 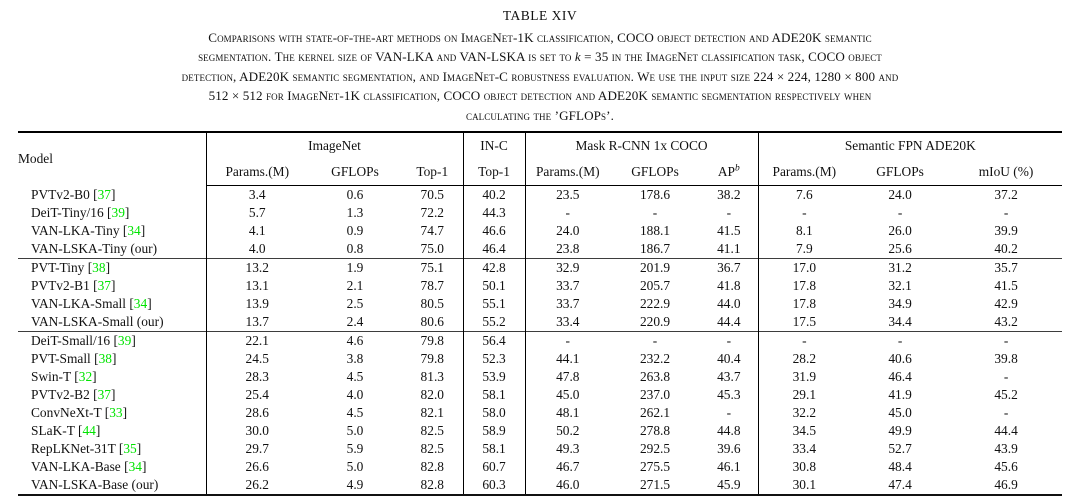 What do you see at coordinates (355, 249) in the screenshot?
I see `value-cell: 0.8` at bounding box center [355, 249].